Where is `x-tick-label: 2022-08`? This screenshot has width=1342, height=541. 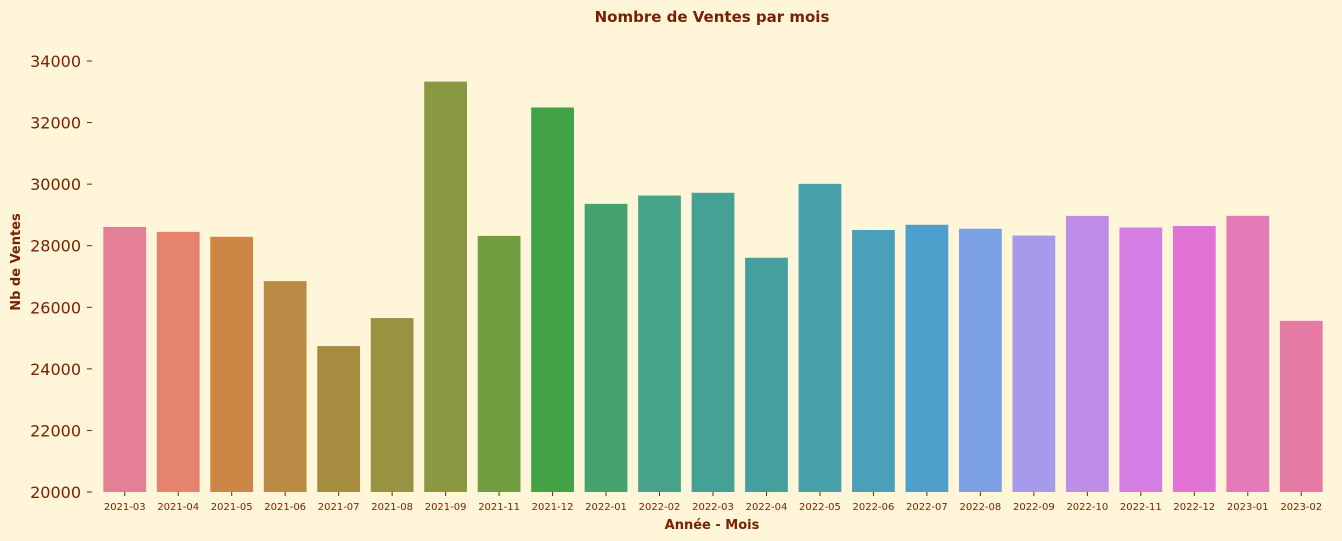 x-tick-label: 2022-08 is located at coordinates (980, 507).